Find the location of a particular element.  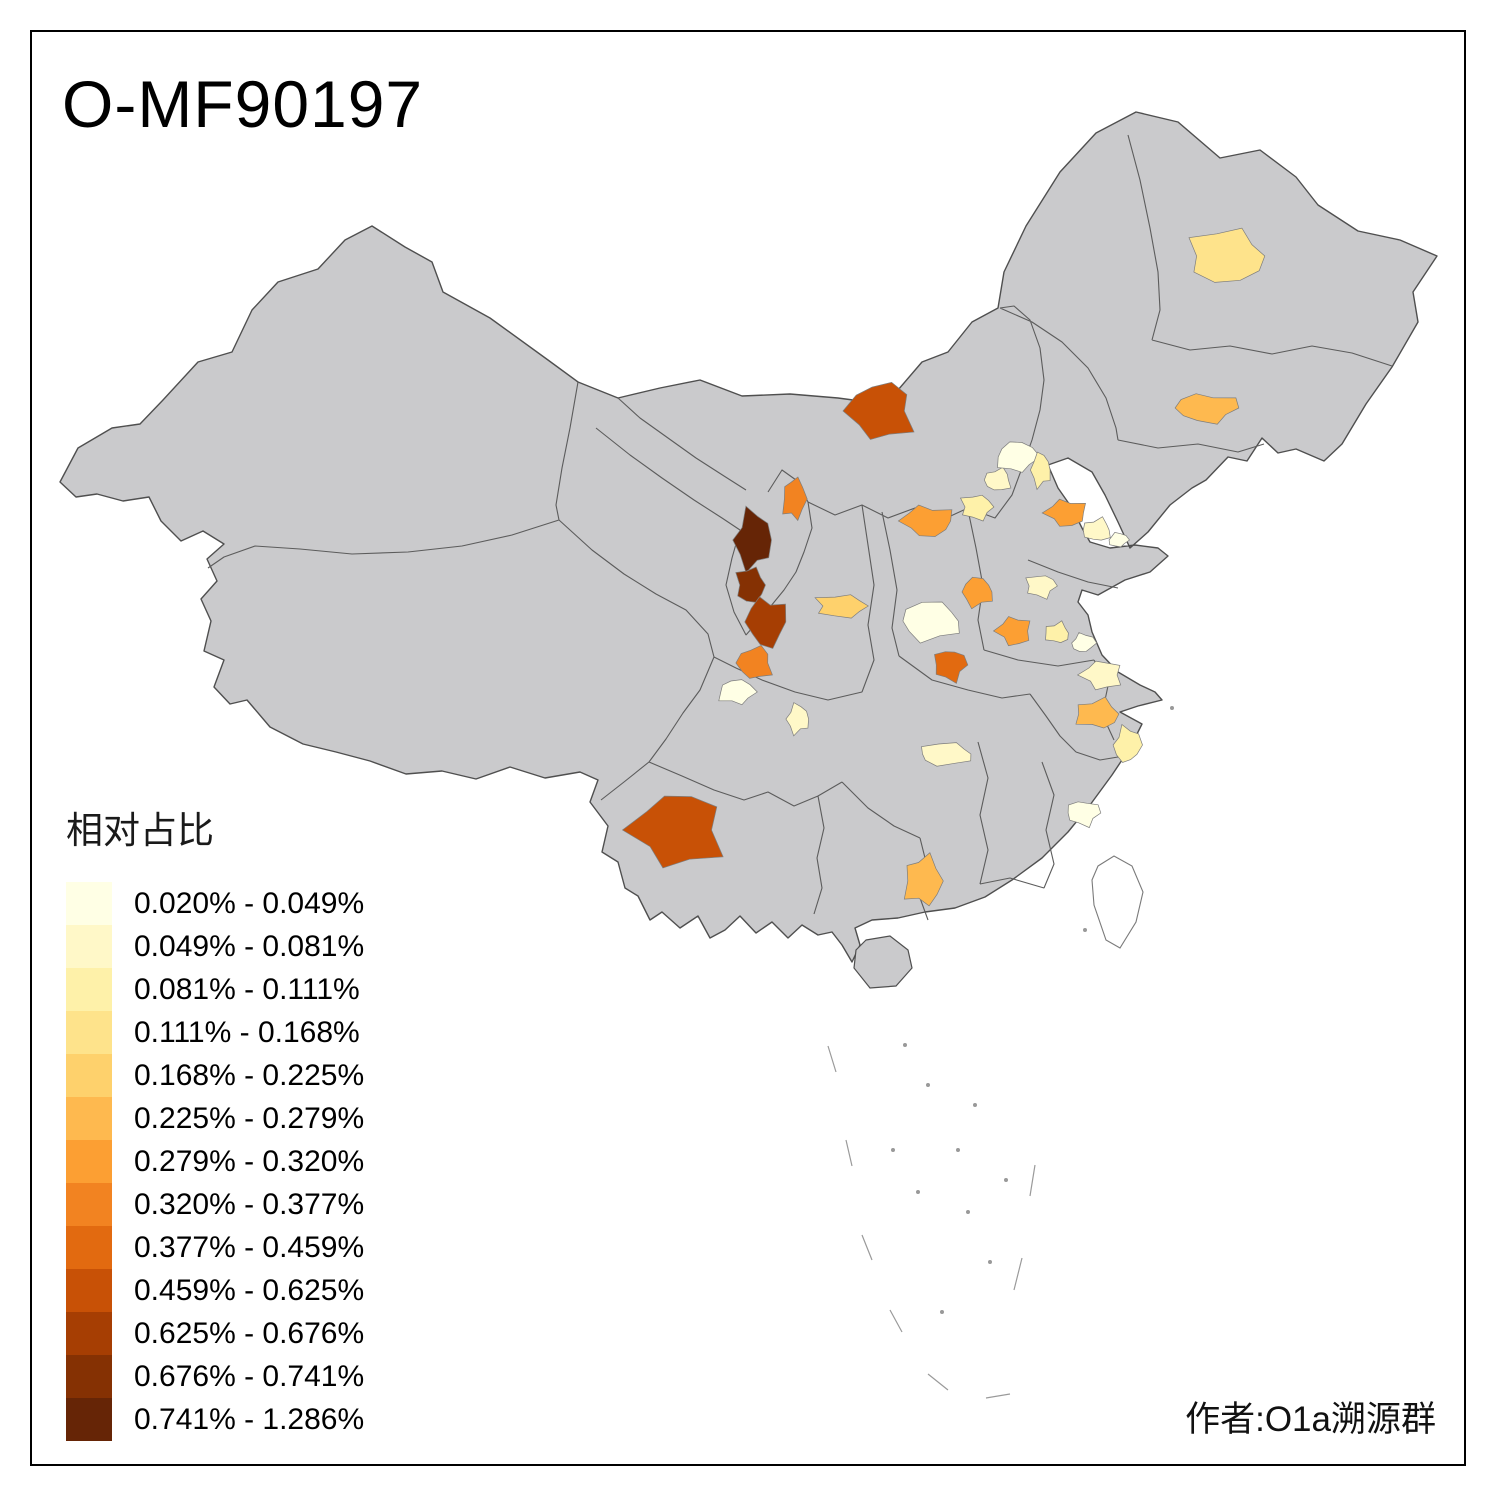

legend-label: 0.020% - 0.049% is located at coordinates (249, 903).